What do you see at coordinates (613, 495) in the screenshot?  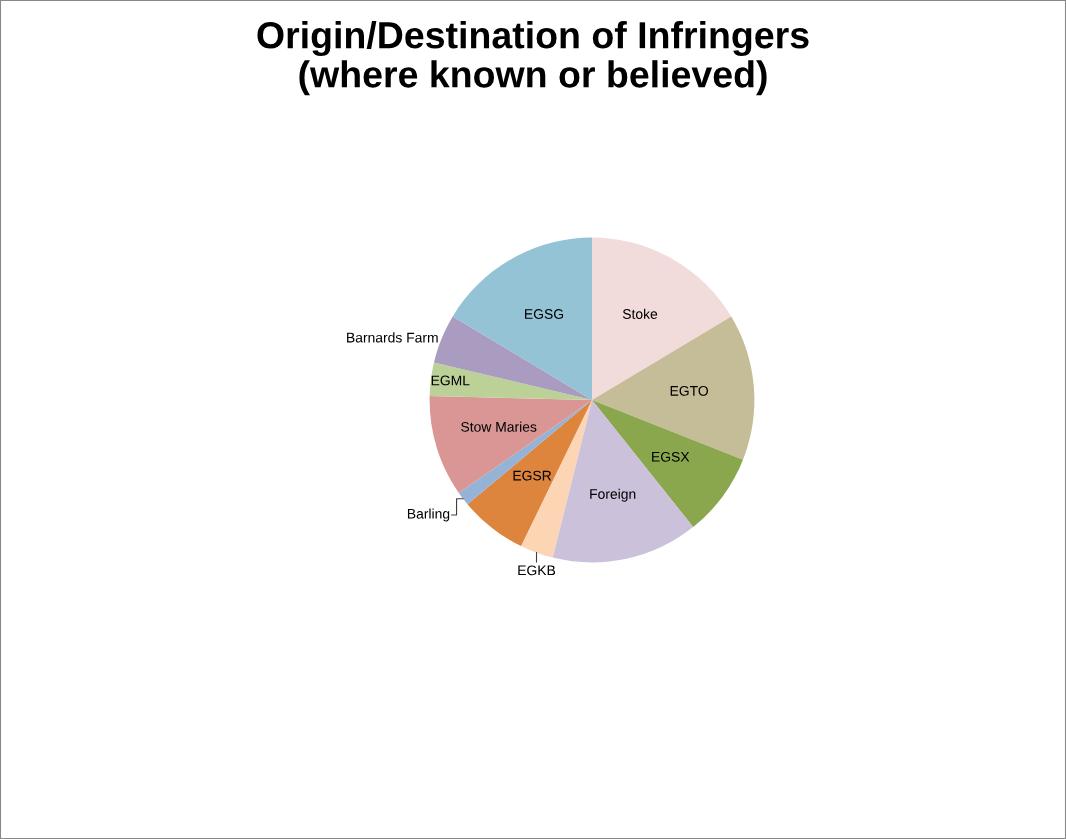 I see `slice-label: Foreign` at bounding box center [613, 495].